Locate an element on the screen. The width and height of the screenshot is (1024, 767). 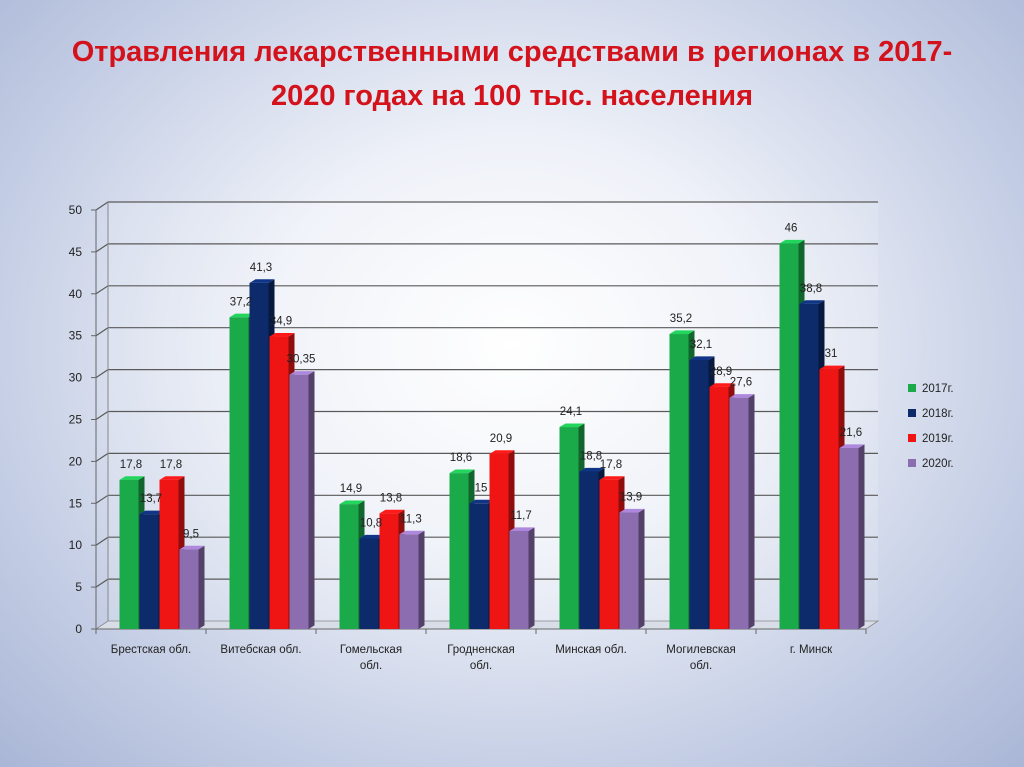
data-label: 28,9 is located at coordinates (721, 372).